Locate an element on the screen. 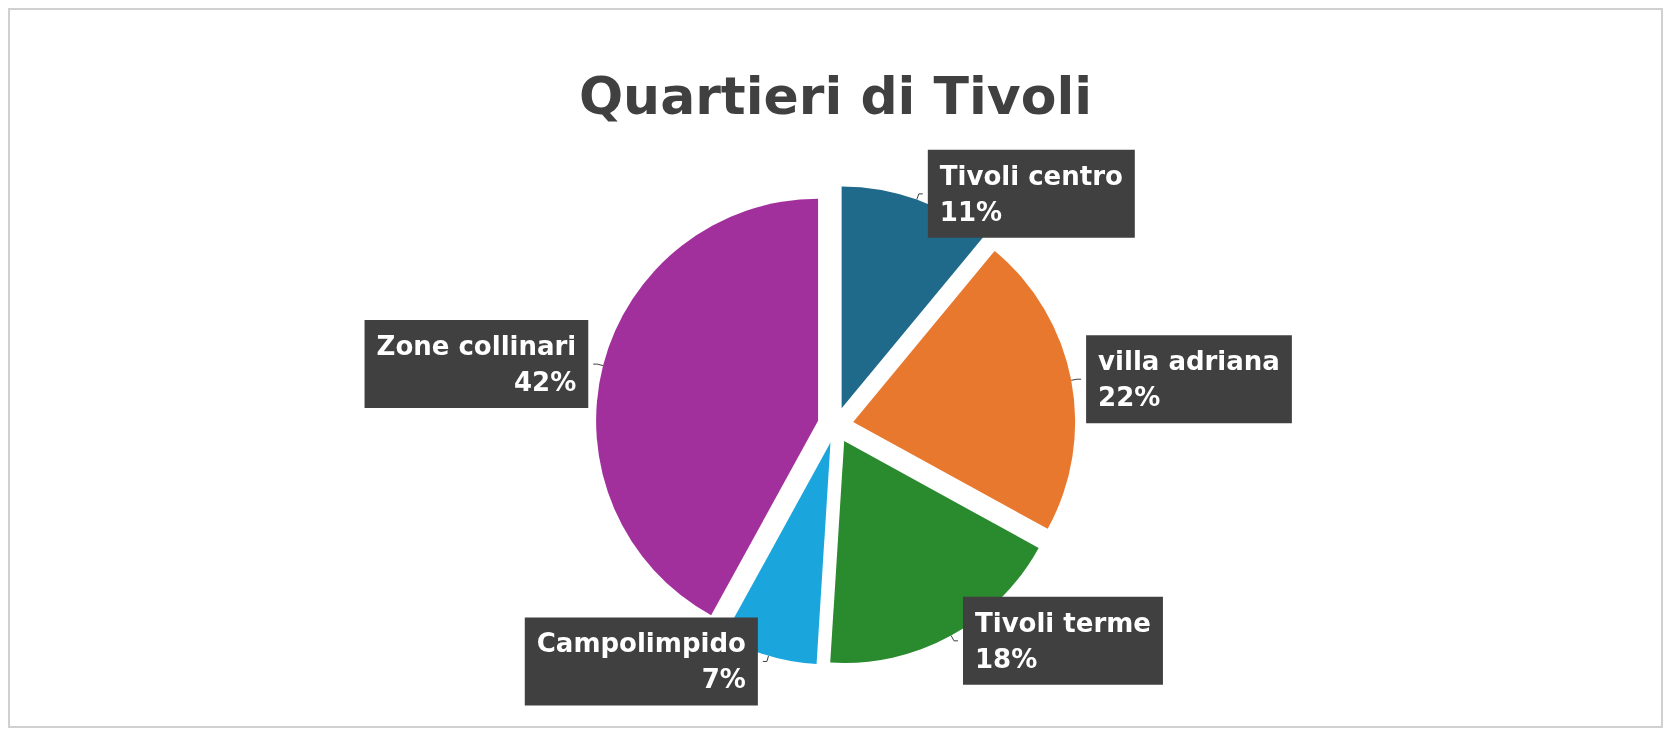 The width and height of the screenshot is (1671, 736). data-label: 42% is located at coordinates (545, 382).